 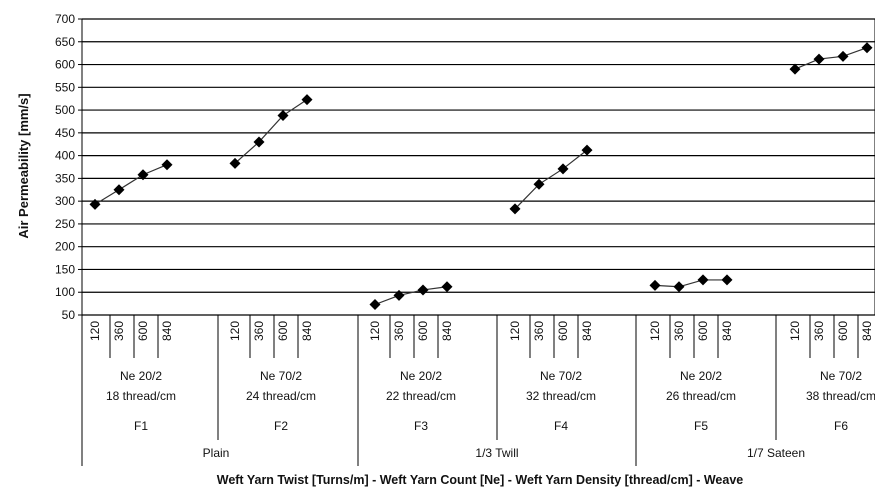 What do you see at coordinates (561, 396) in the screenshot?
I see `yarn-density-label: 32 thread/cm` at bounding box center [561, 396].